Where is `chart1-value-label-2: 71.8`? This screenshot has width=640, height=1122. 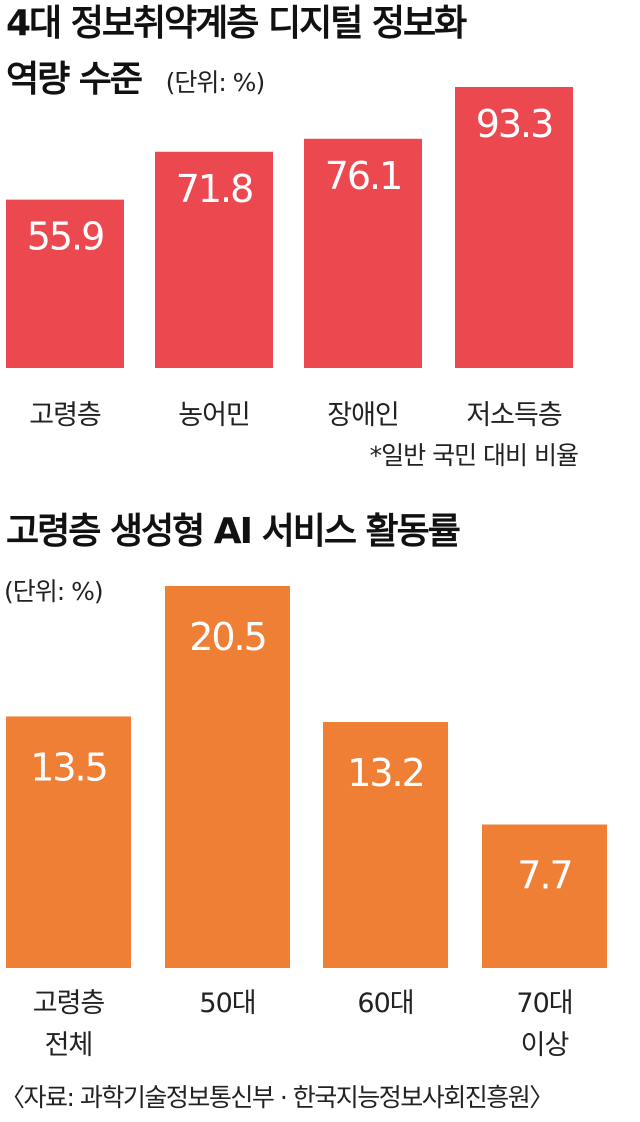 chart1-value-label-2: 71.8 is located at coordinates (214, 189).